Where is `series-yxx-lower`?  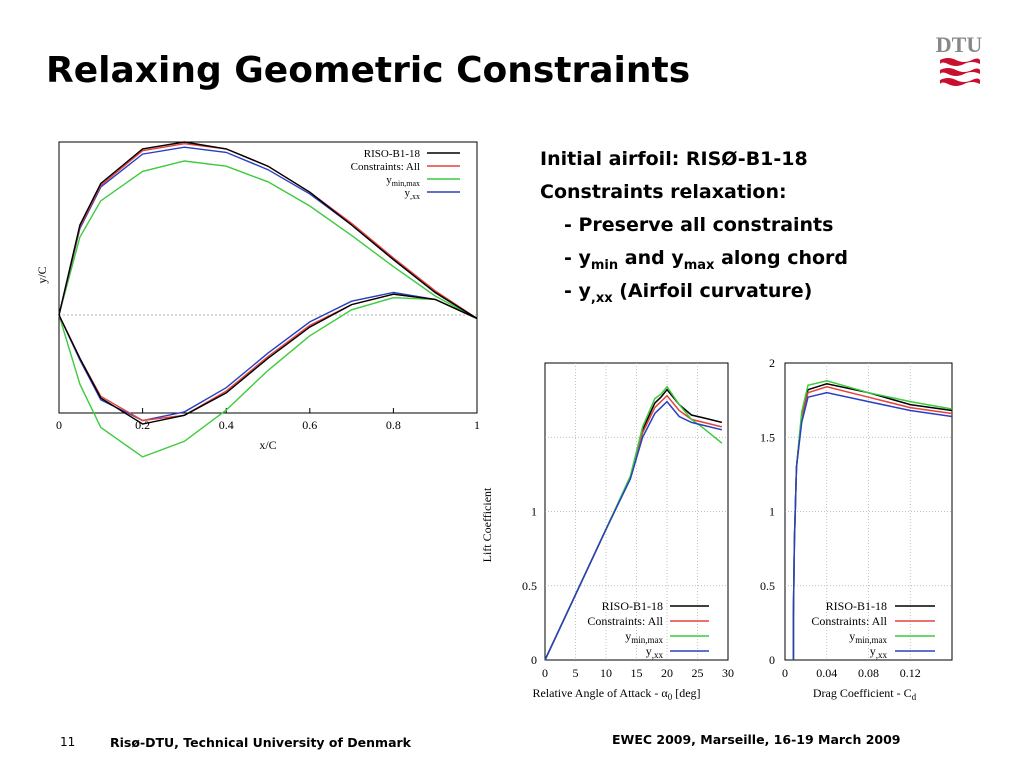 series-yxx-lower is located at coordinates (268, 356).